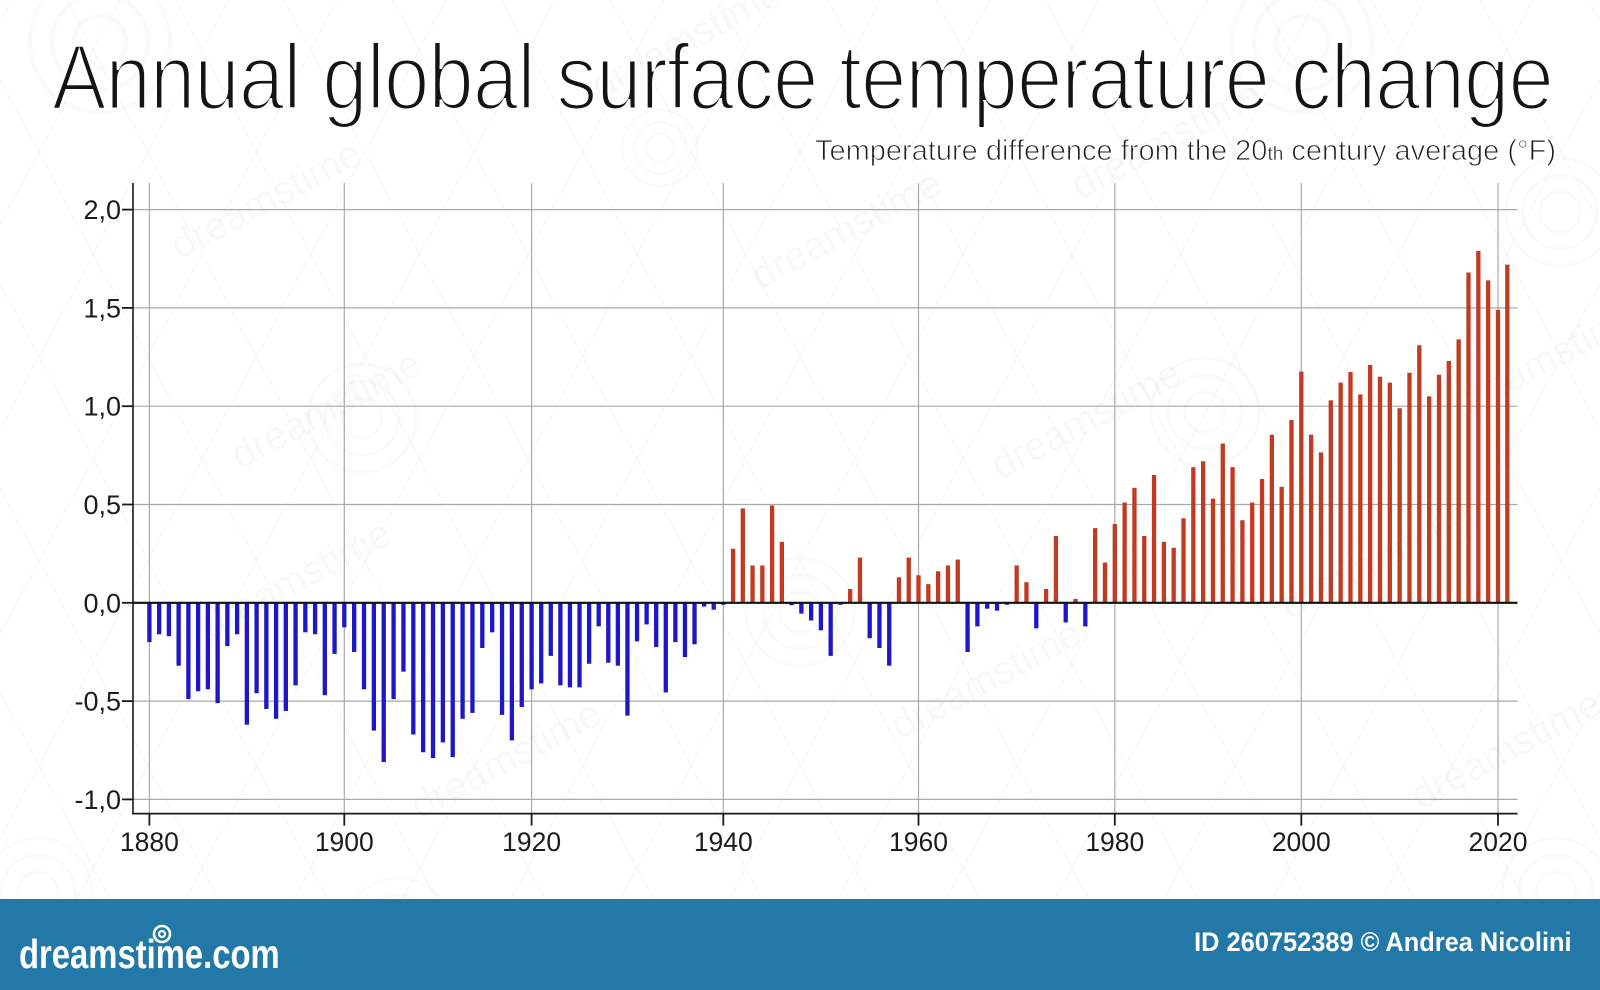 The height and width of the screenshot is (990, 1600). Describe the element at coordinates (723, 842) in the screenshot. I see `svg-text: 1940` at that location.